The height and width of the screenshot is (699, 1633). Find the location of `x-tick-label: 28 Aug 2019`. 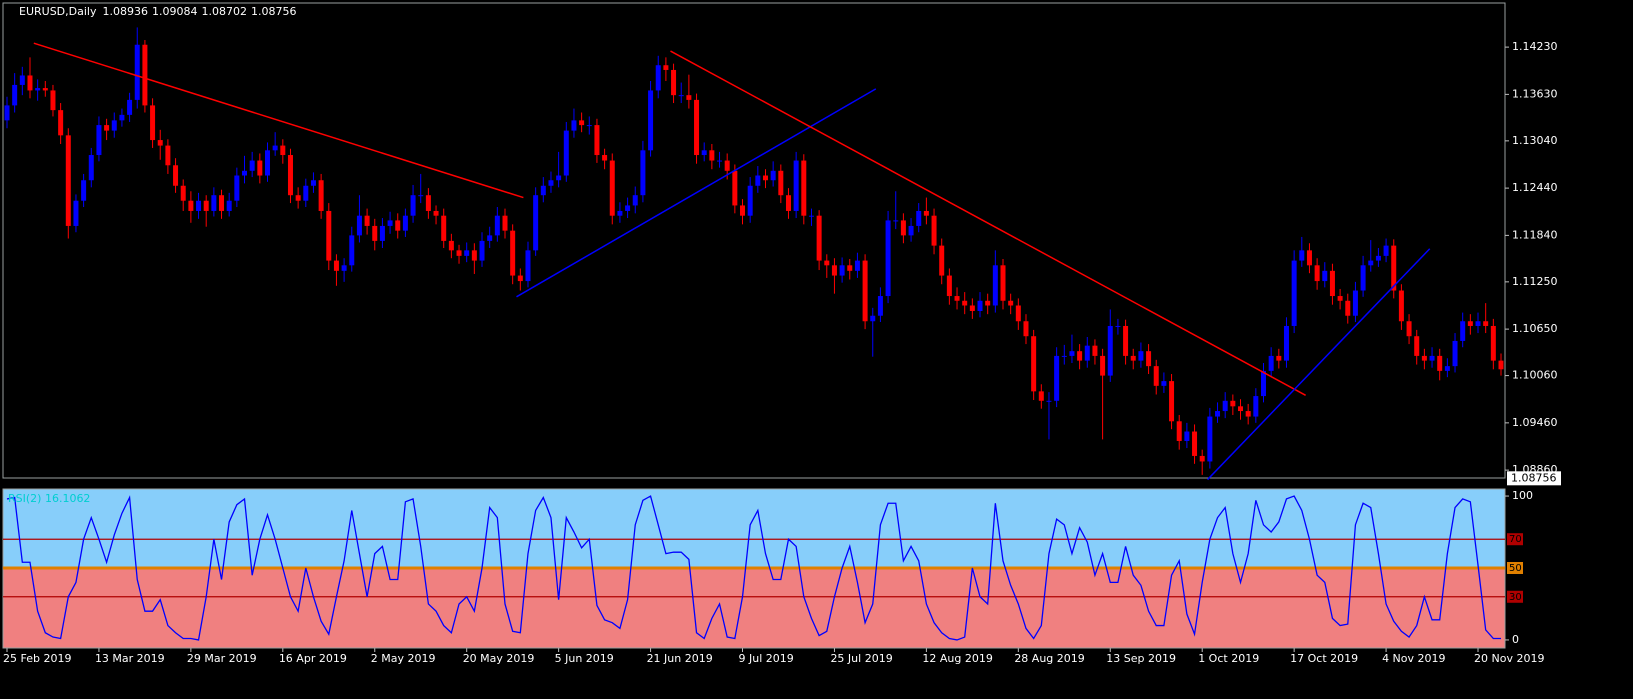

x-tick-label: 28 Aug 2019 is located at coordinates (1049, 658).